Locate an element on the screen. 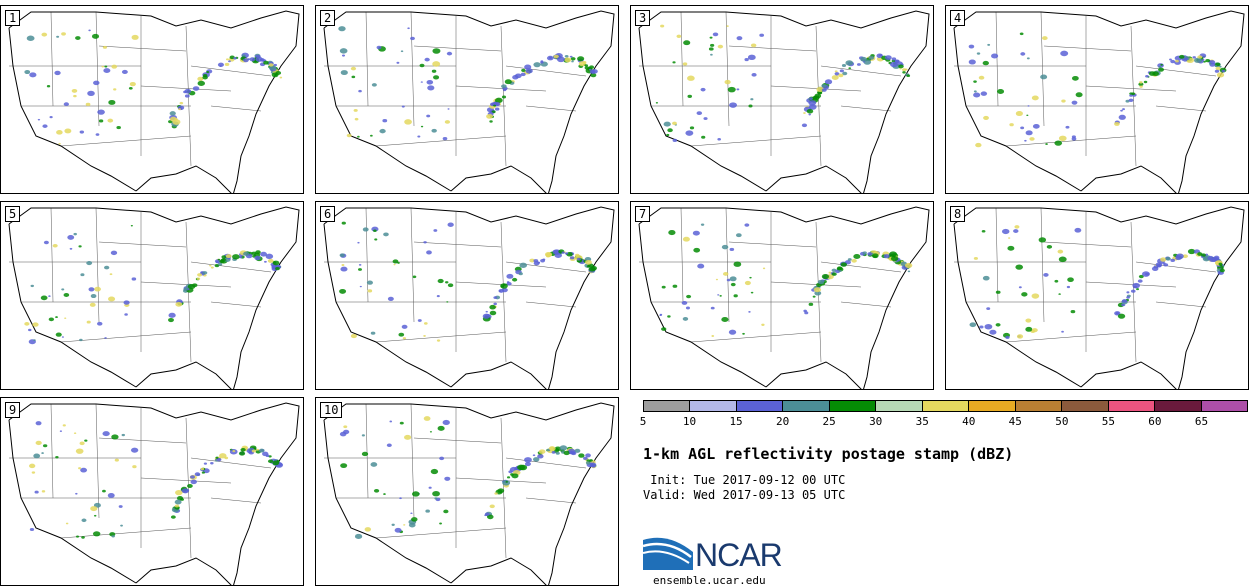  colorbar-tick-label: 50 is located at coordinates (1062, 421).